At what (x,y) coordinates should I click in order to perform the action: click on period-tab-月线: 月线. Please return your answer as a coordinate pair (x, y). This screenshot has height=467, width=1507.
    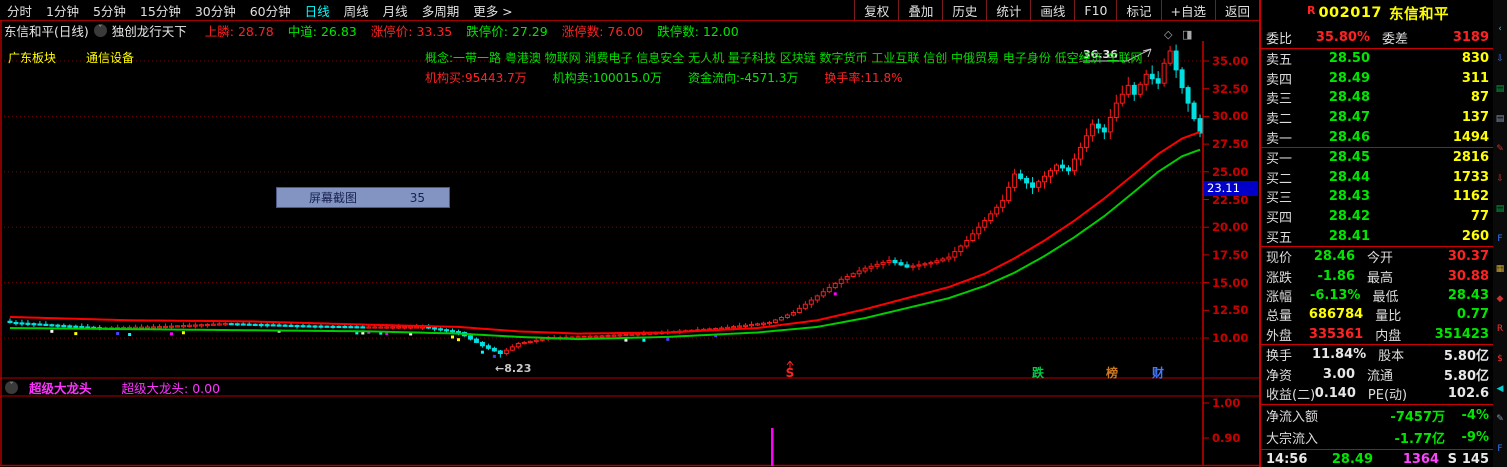
    Looking at the image, I should click on (395, 11).